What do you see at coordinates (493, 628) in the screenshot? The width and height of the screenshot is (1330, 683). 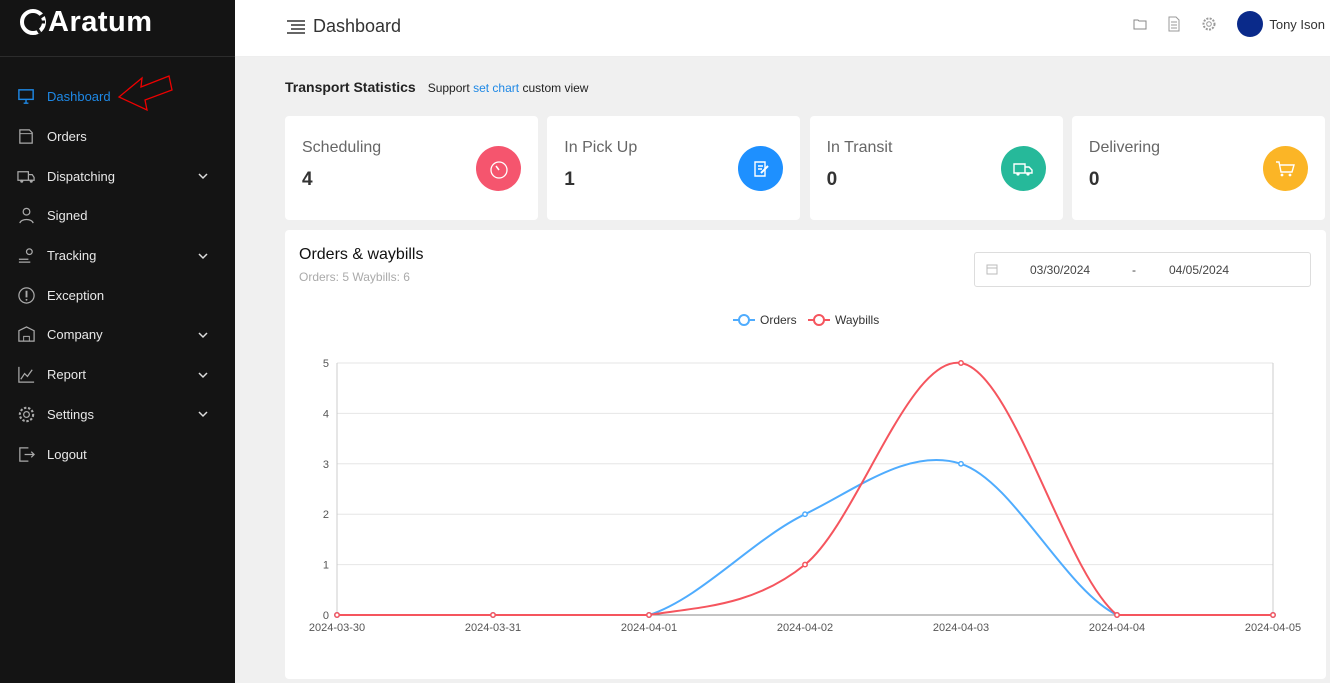 I see `x-tick-label: 2024-03-31` at bounding box center [493, 628].